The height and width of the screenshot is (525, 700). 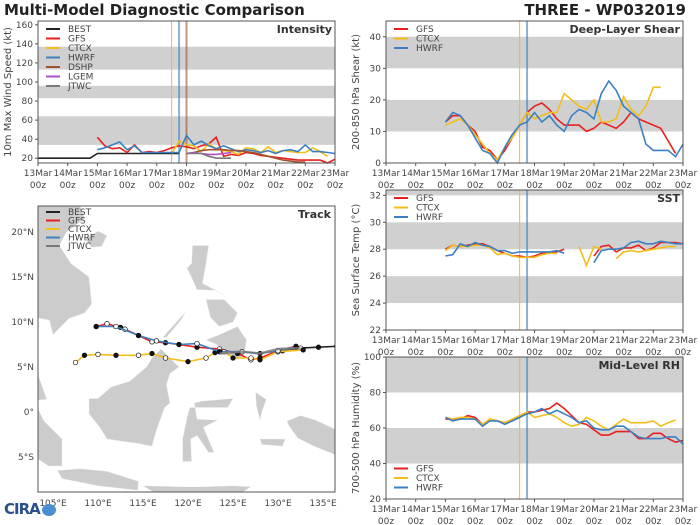 I want to click on y-axis-label: 200-850 hPa Shear (kt), so click(x=356, y=92).